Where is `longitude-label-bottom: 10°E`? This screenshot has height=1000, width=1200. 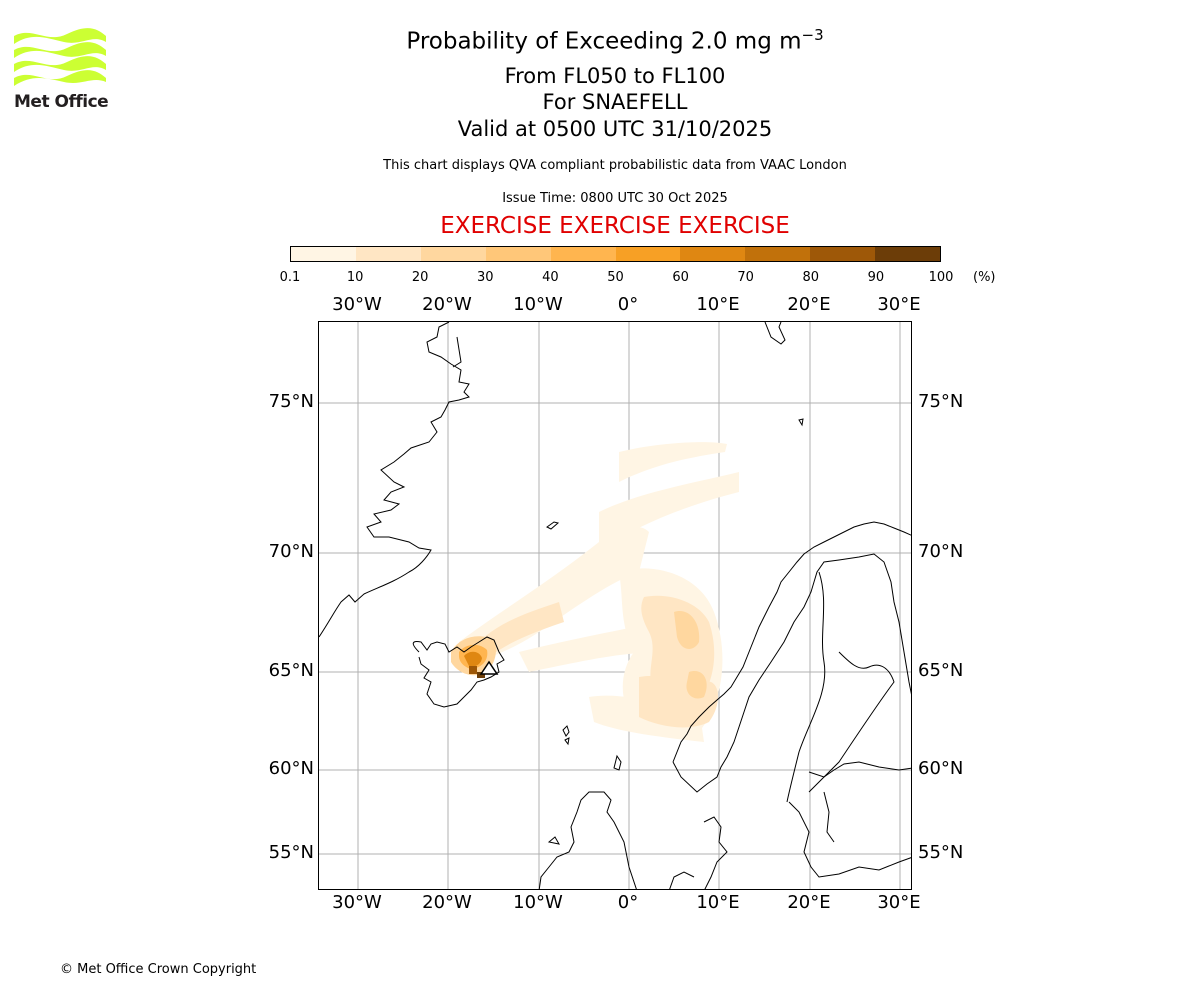 longitude-label-bottom: 10°E is located at coordinates (718, 902).